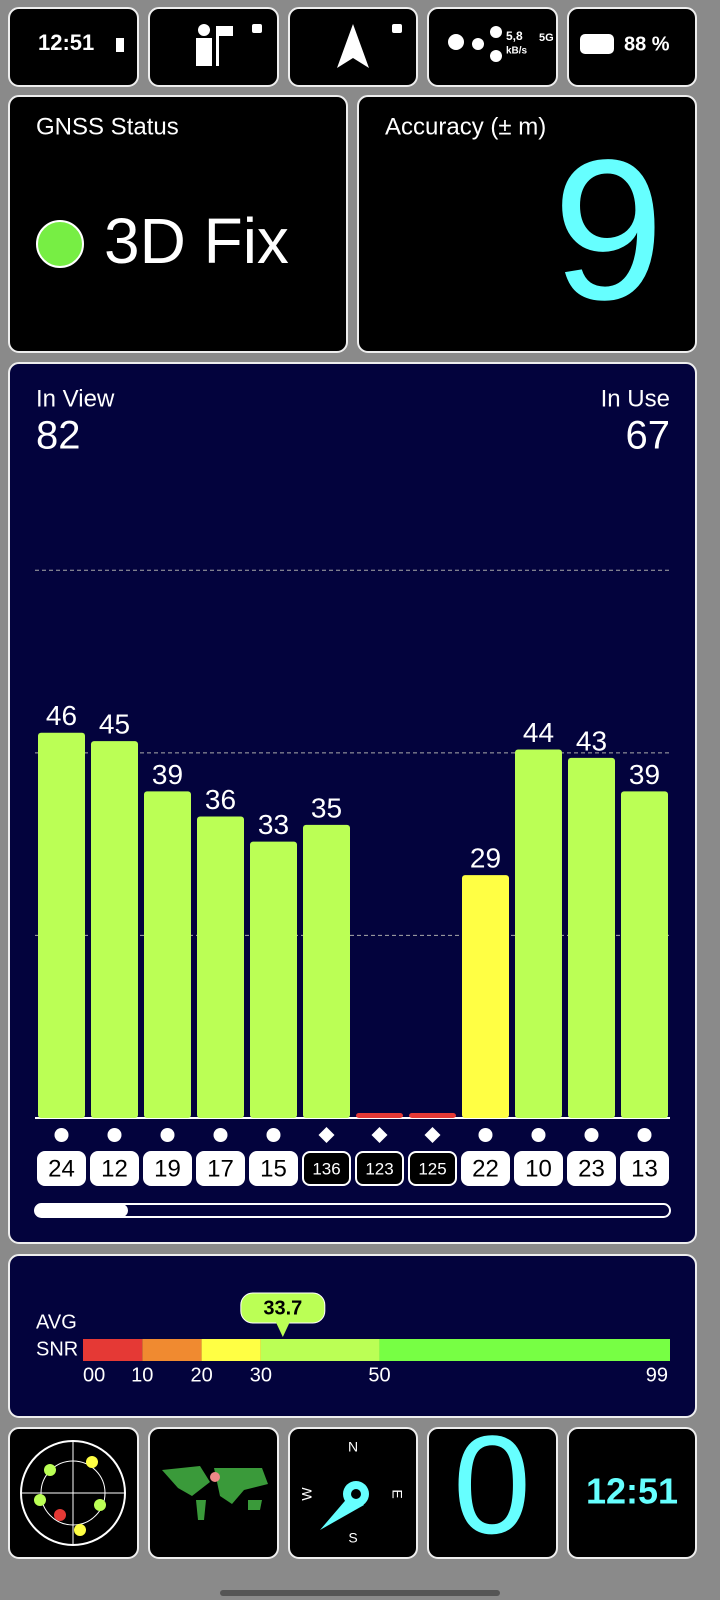 The width and height of the screenshot is (720, 1600). Describe the element at coordinates (344, 1505) in the screenshot. I see `compass-needle` at that location.